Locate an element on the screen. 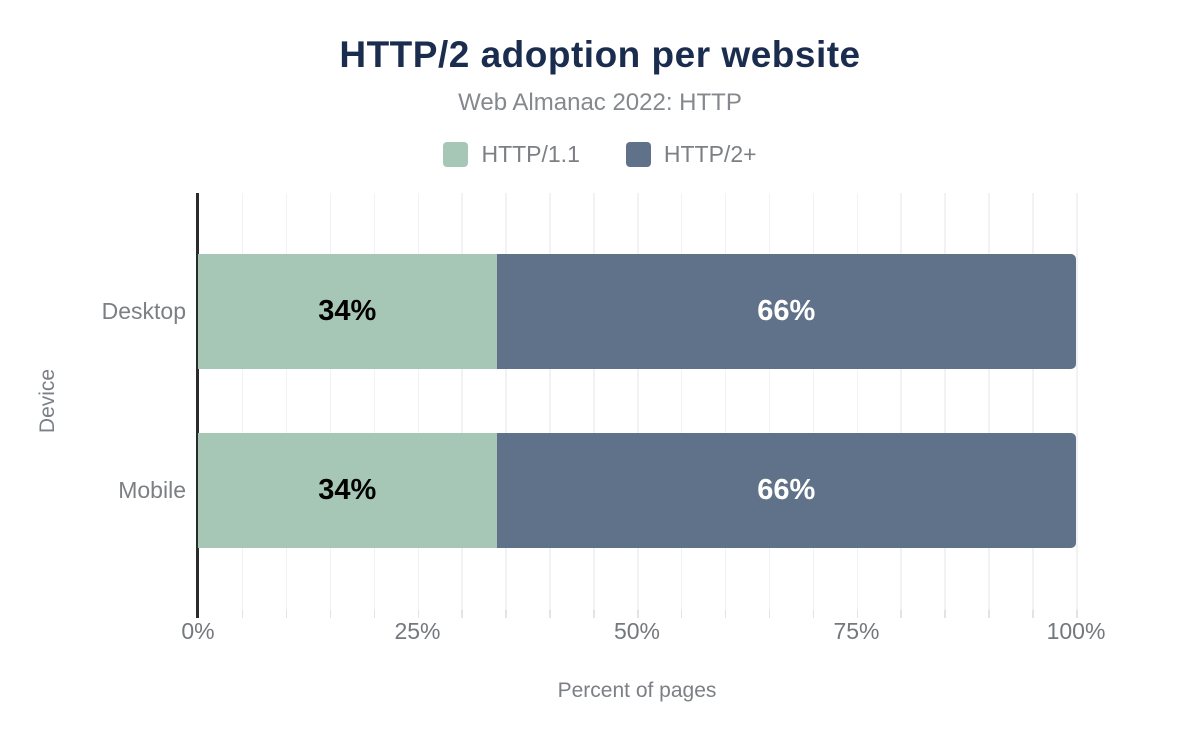  x-tick-label: 0% is located at coordinates (198, 631).